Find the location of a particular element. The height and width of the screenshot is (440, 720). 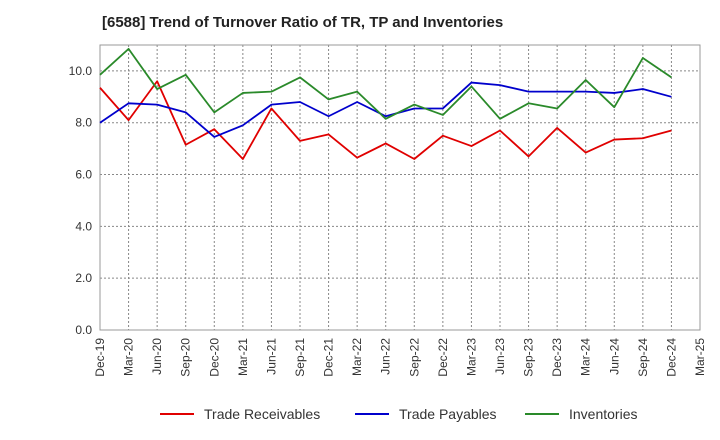

x-tick-label: Sep-24 is located at coordinates (643, 357).